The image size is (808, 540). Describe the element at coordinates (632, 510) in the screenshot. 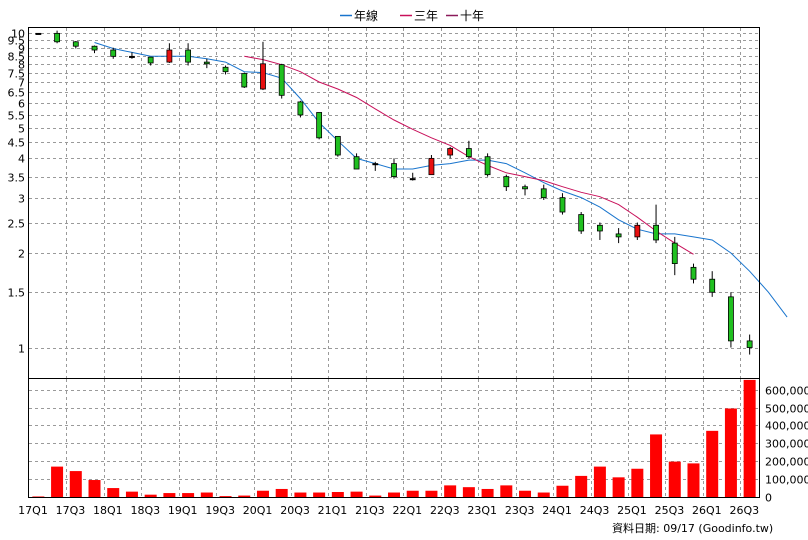

I see `x-tick-label: 25Q1` at that location.